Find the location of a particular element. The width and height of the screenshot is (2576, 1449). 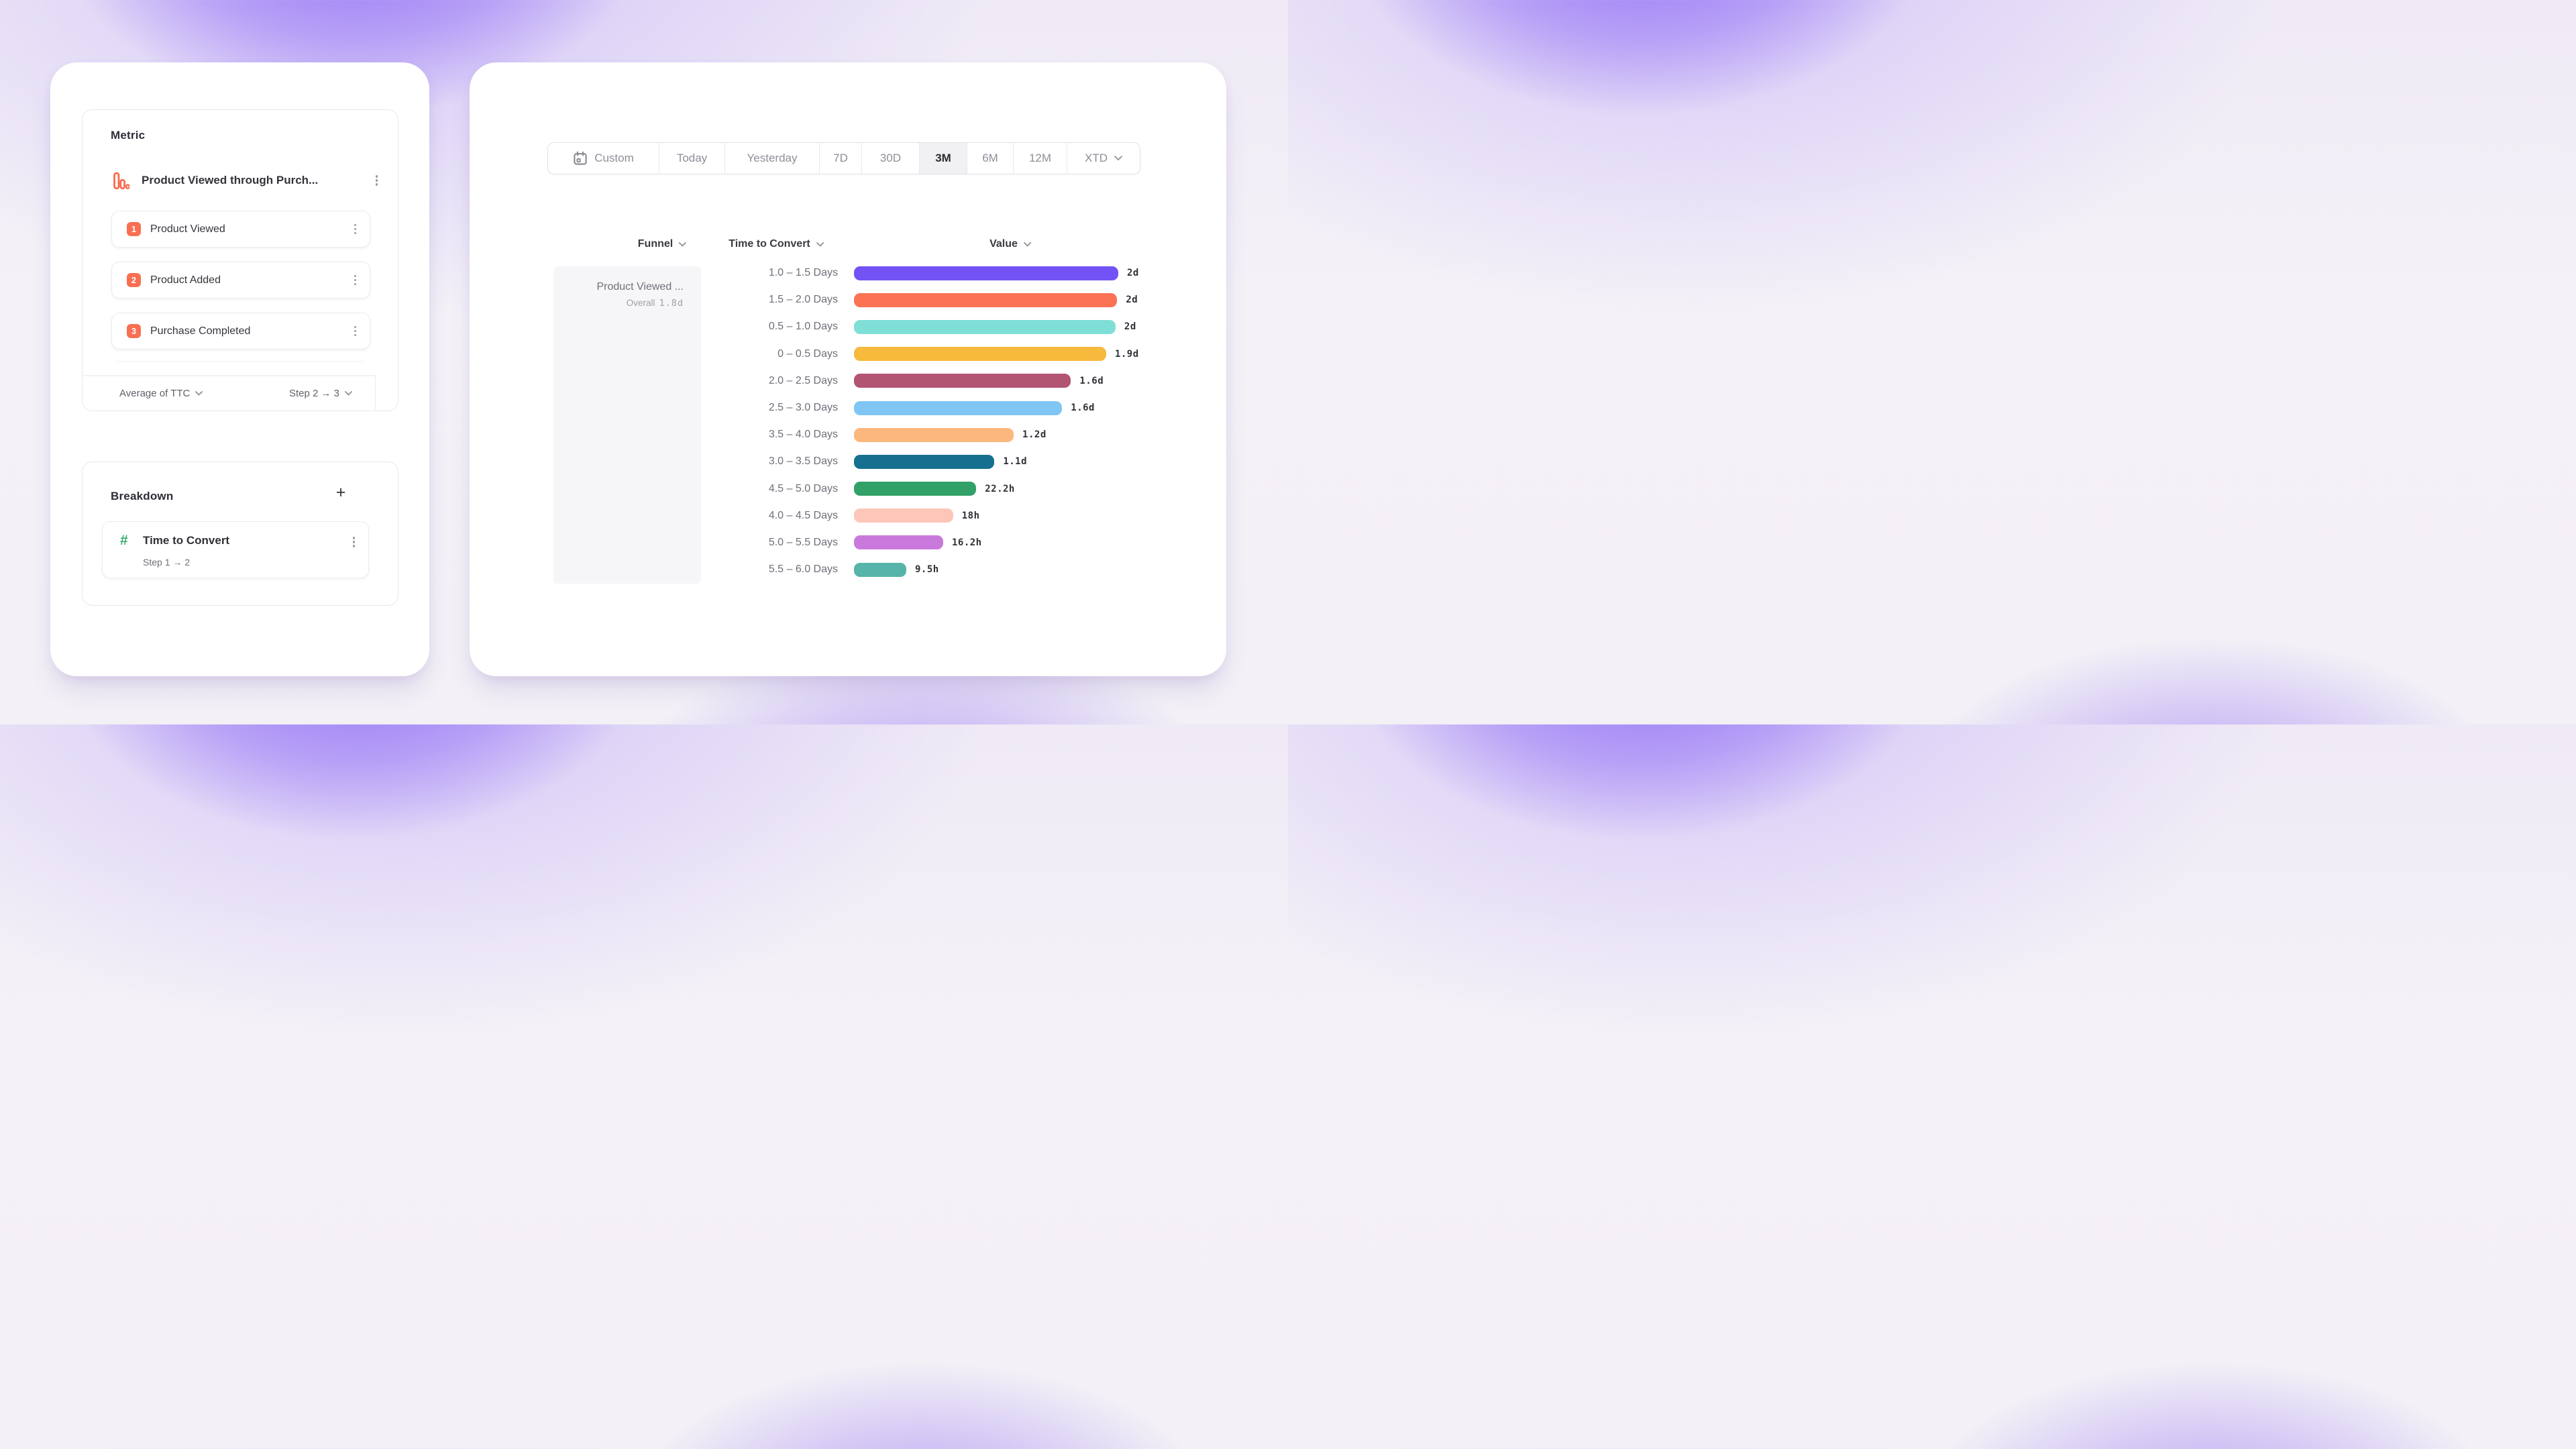

bar-value: 16.2h is located at coordinates (966, 542).